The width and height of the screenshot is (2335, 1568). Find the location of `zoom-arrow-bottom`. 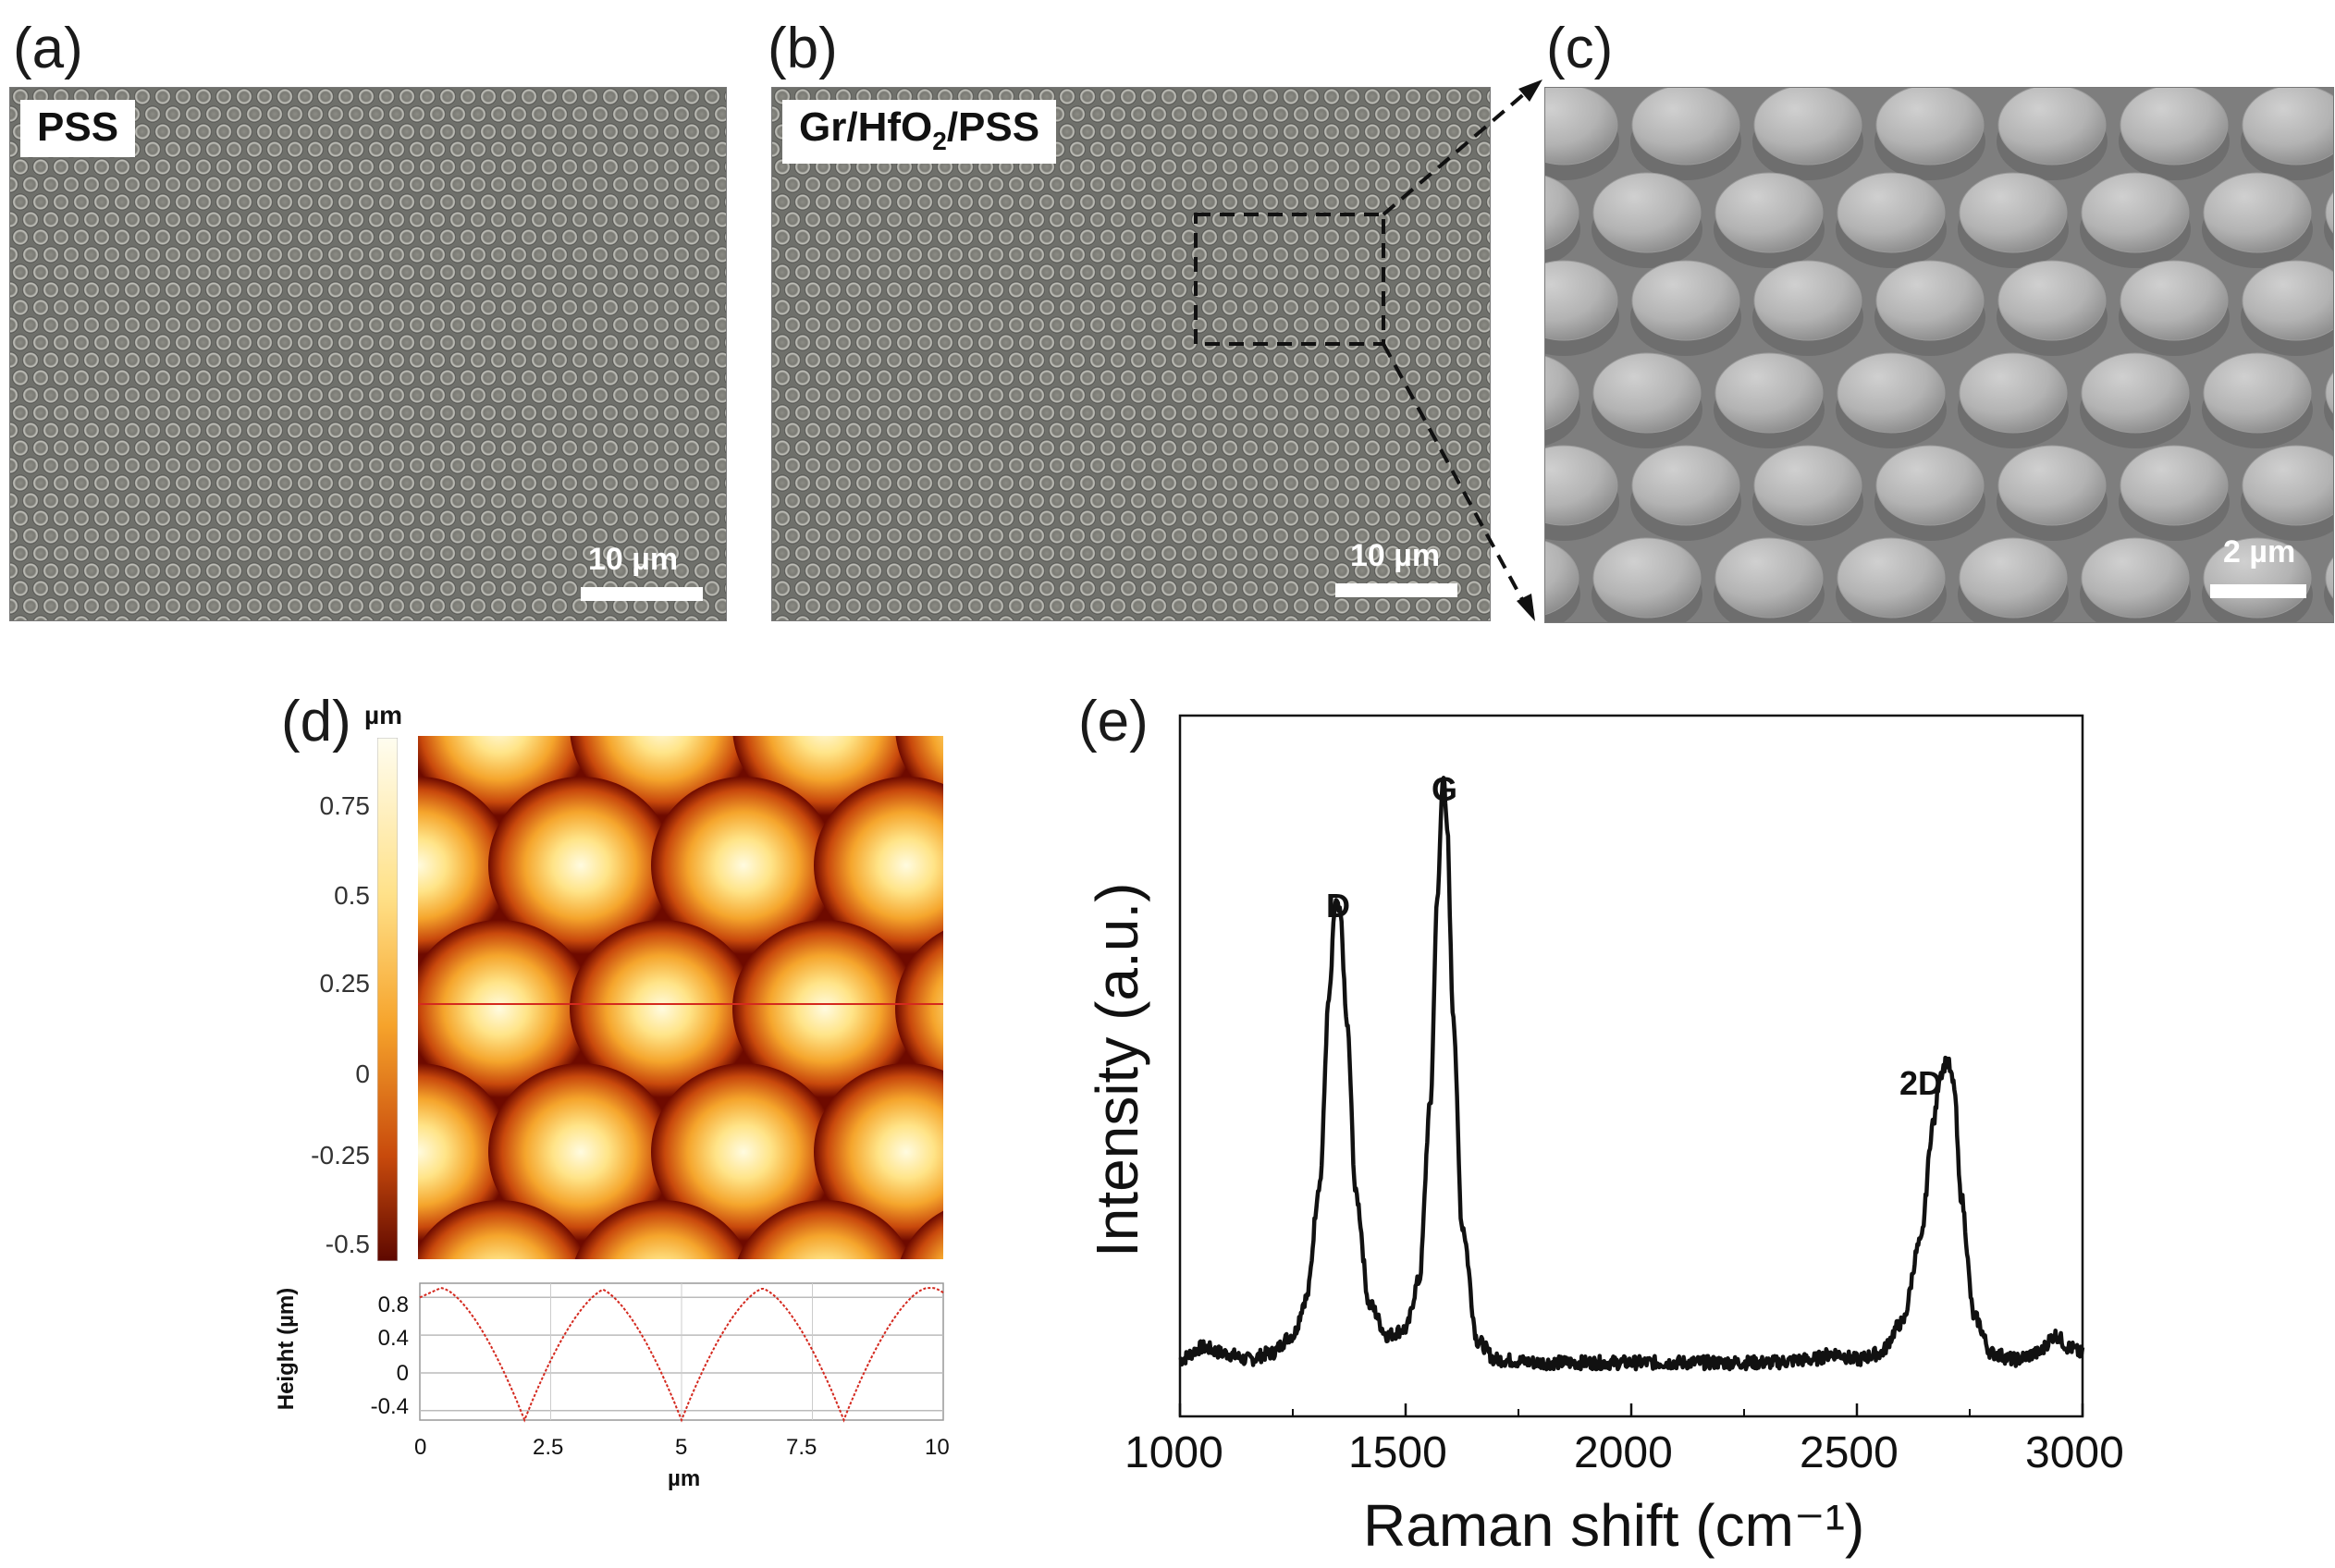

zoom-arrow-bottom is located at coordinates (1454, 474).